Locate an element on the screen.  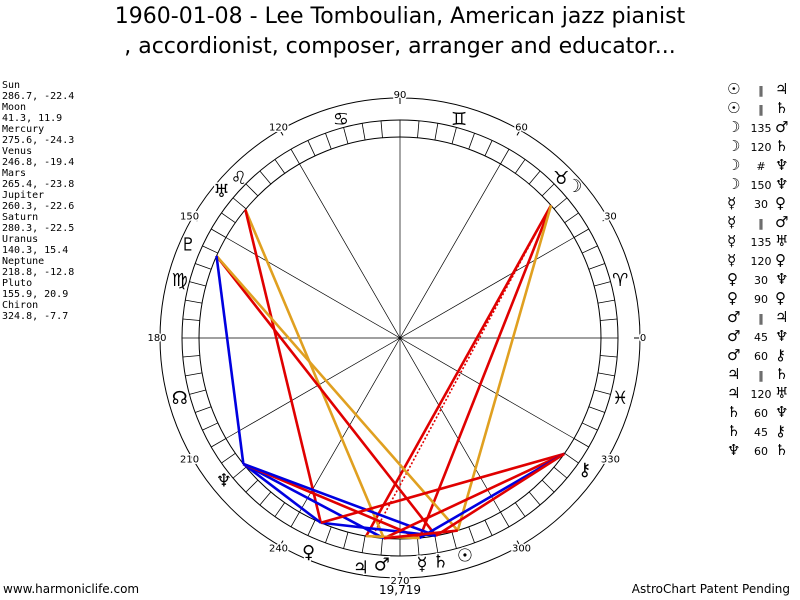
aspect-row: ☉ ‖ ♃ is located at coordinates (763, 89).